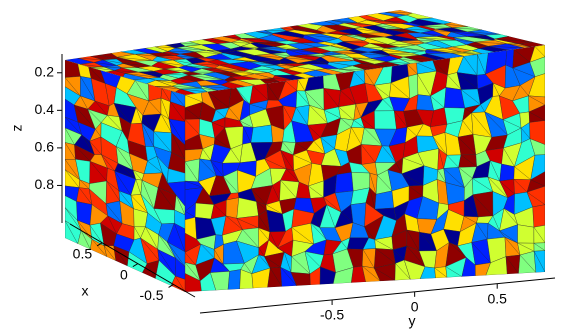  Describe the element at coordinates (45, 184) in the screenshot. I see `z-tick-label: 0.8` at that location.